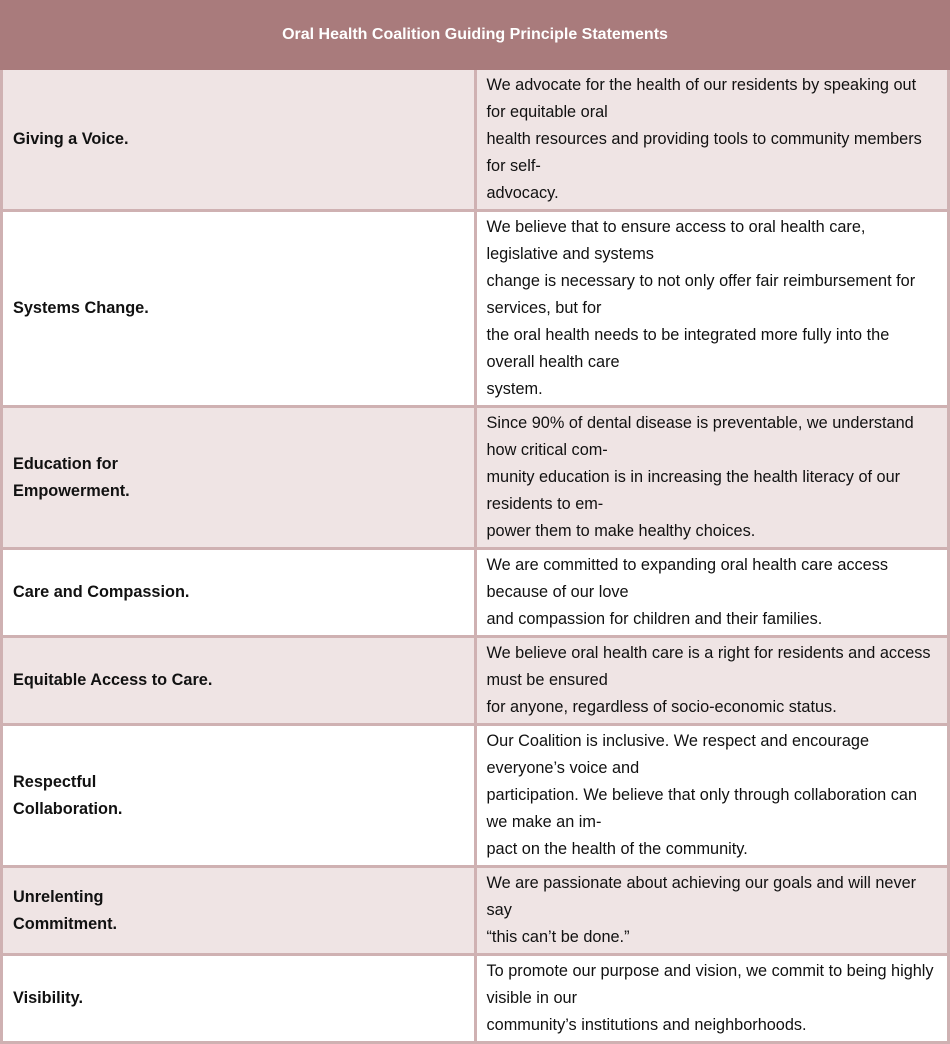 The height and width of the screenshot is (1044, 950). What do you see at coordinates (238, 795) in the screenshot?
I see `principle-name: Respectful Collaboration.` at bounding box center [238, 795].